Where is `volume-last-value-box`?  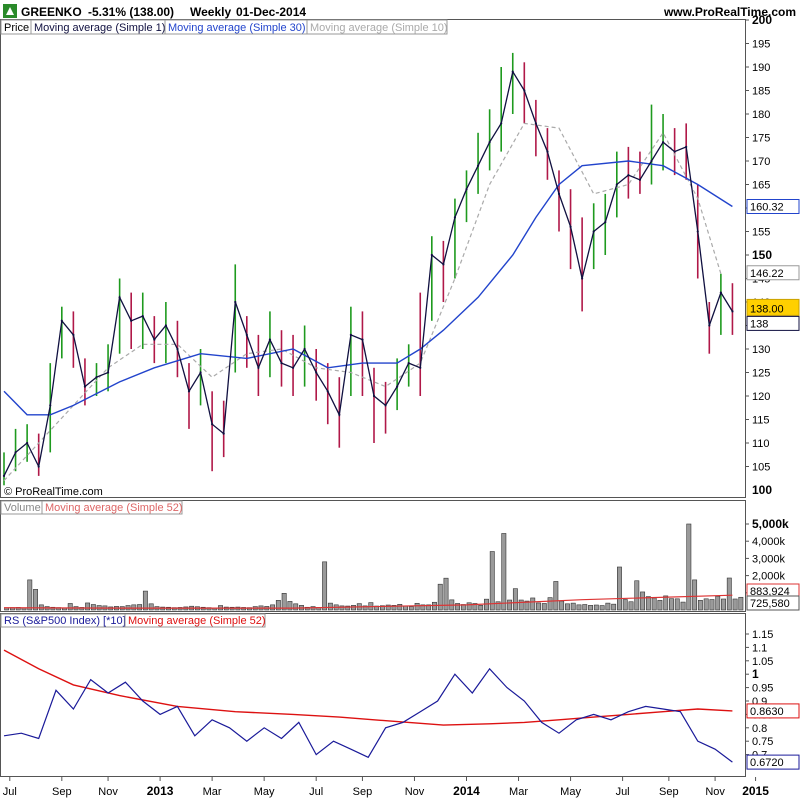 volume-last-value-box is located at coordinates (773, 603).